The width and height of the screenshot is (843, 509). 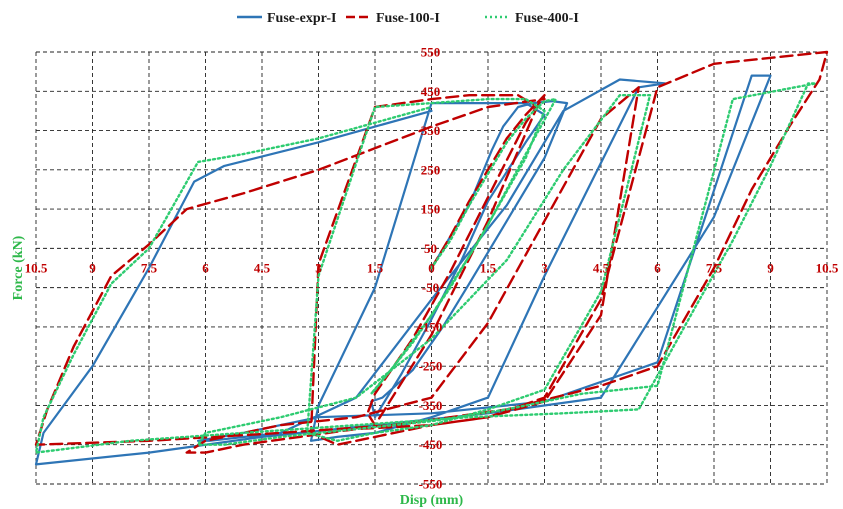 I want to click on y-tick-label: 150, so click(x=431, y=209).